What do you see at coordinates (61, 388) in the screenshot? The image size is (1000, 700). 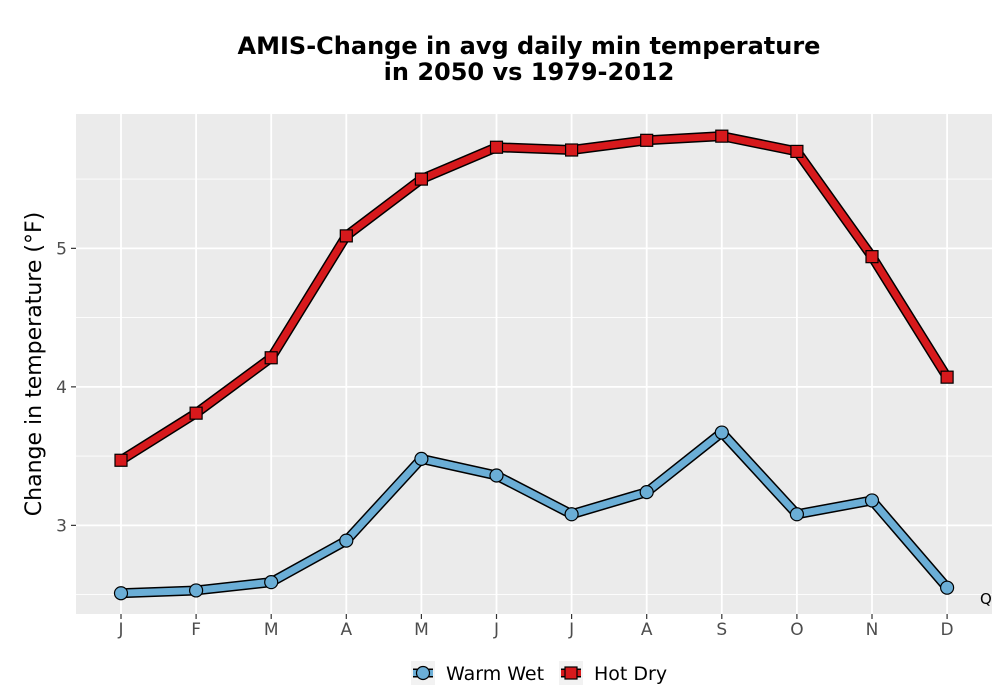 I see `y-tick-label: 4` at bounding box center [61, 388].